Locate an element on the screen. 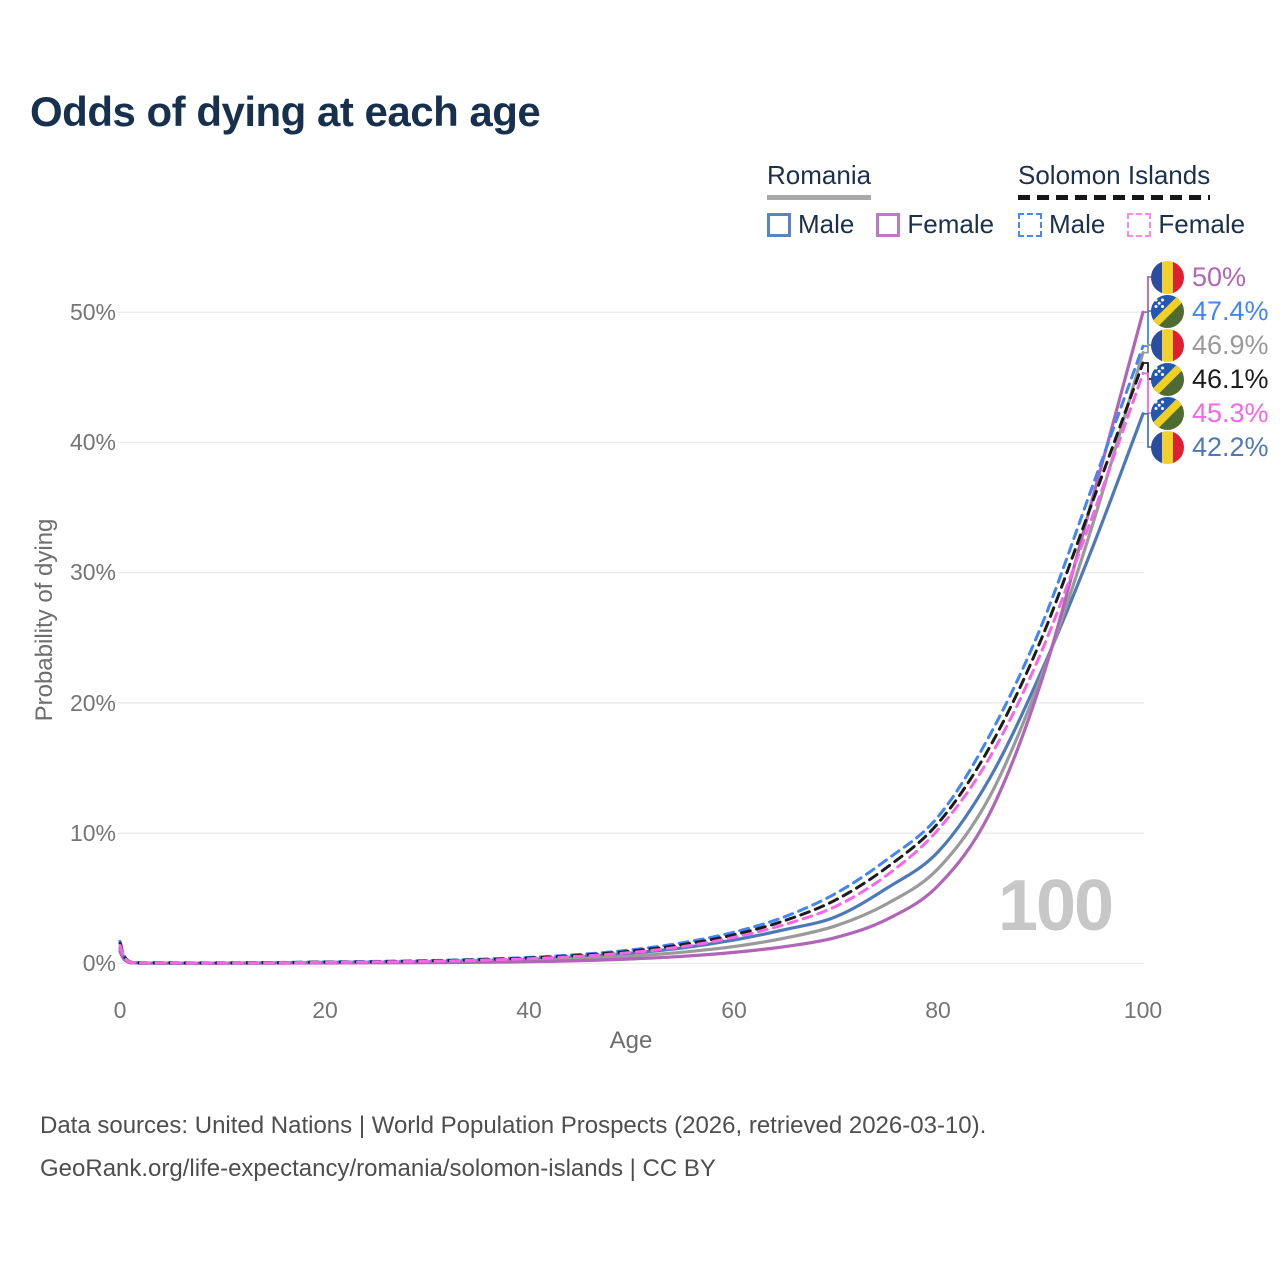 This screenshot has height=1280, width=1280. legend-romania-header: Romania is located at coordinates (819, 180).